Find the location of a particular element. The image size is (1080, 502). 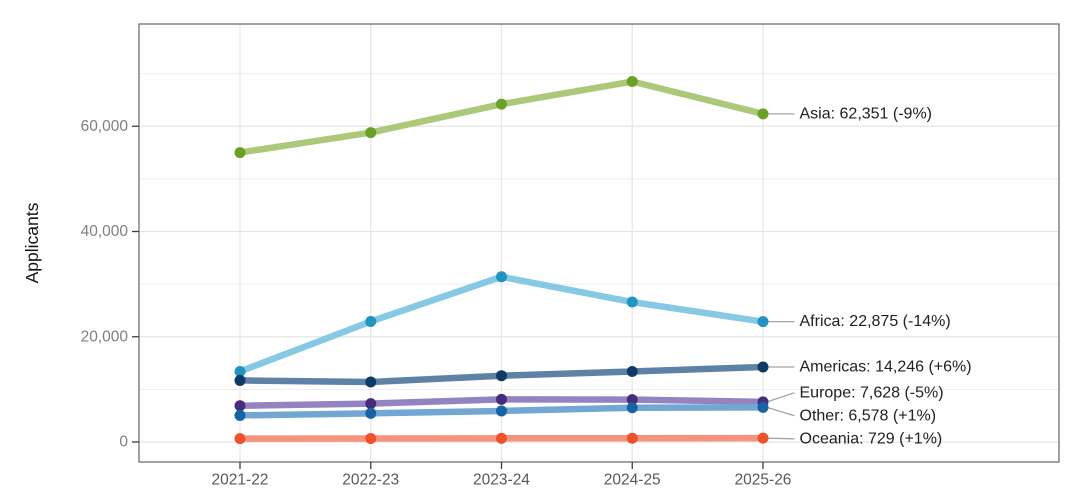

y-tick-label-40000: 40,000 is located at coordinates (105, 231).